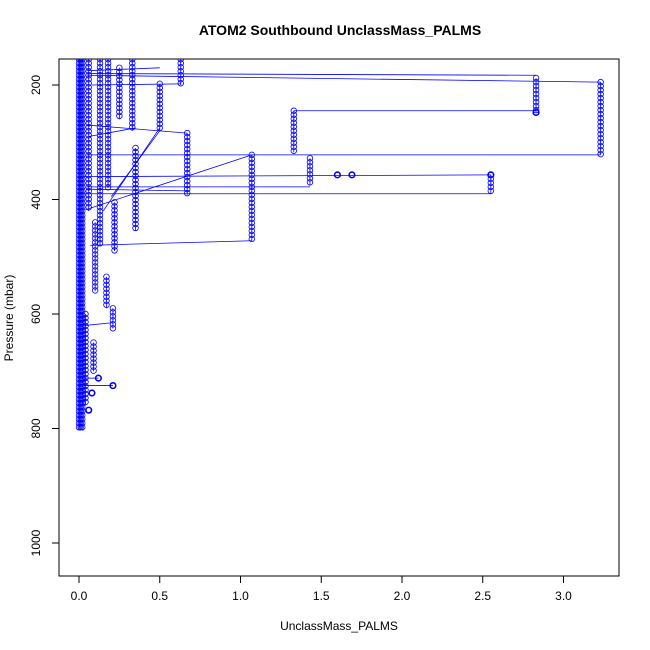 The image size is (650, 650). What do you see at coordinates (339, 626) in the screenshot?
I see `x-axis-label: UnclassMass_PALMS` at bounding box center [339, 626].